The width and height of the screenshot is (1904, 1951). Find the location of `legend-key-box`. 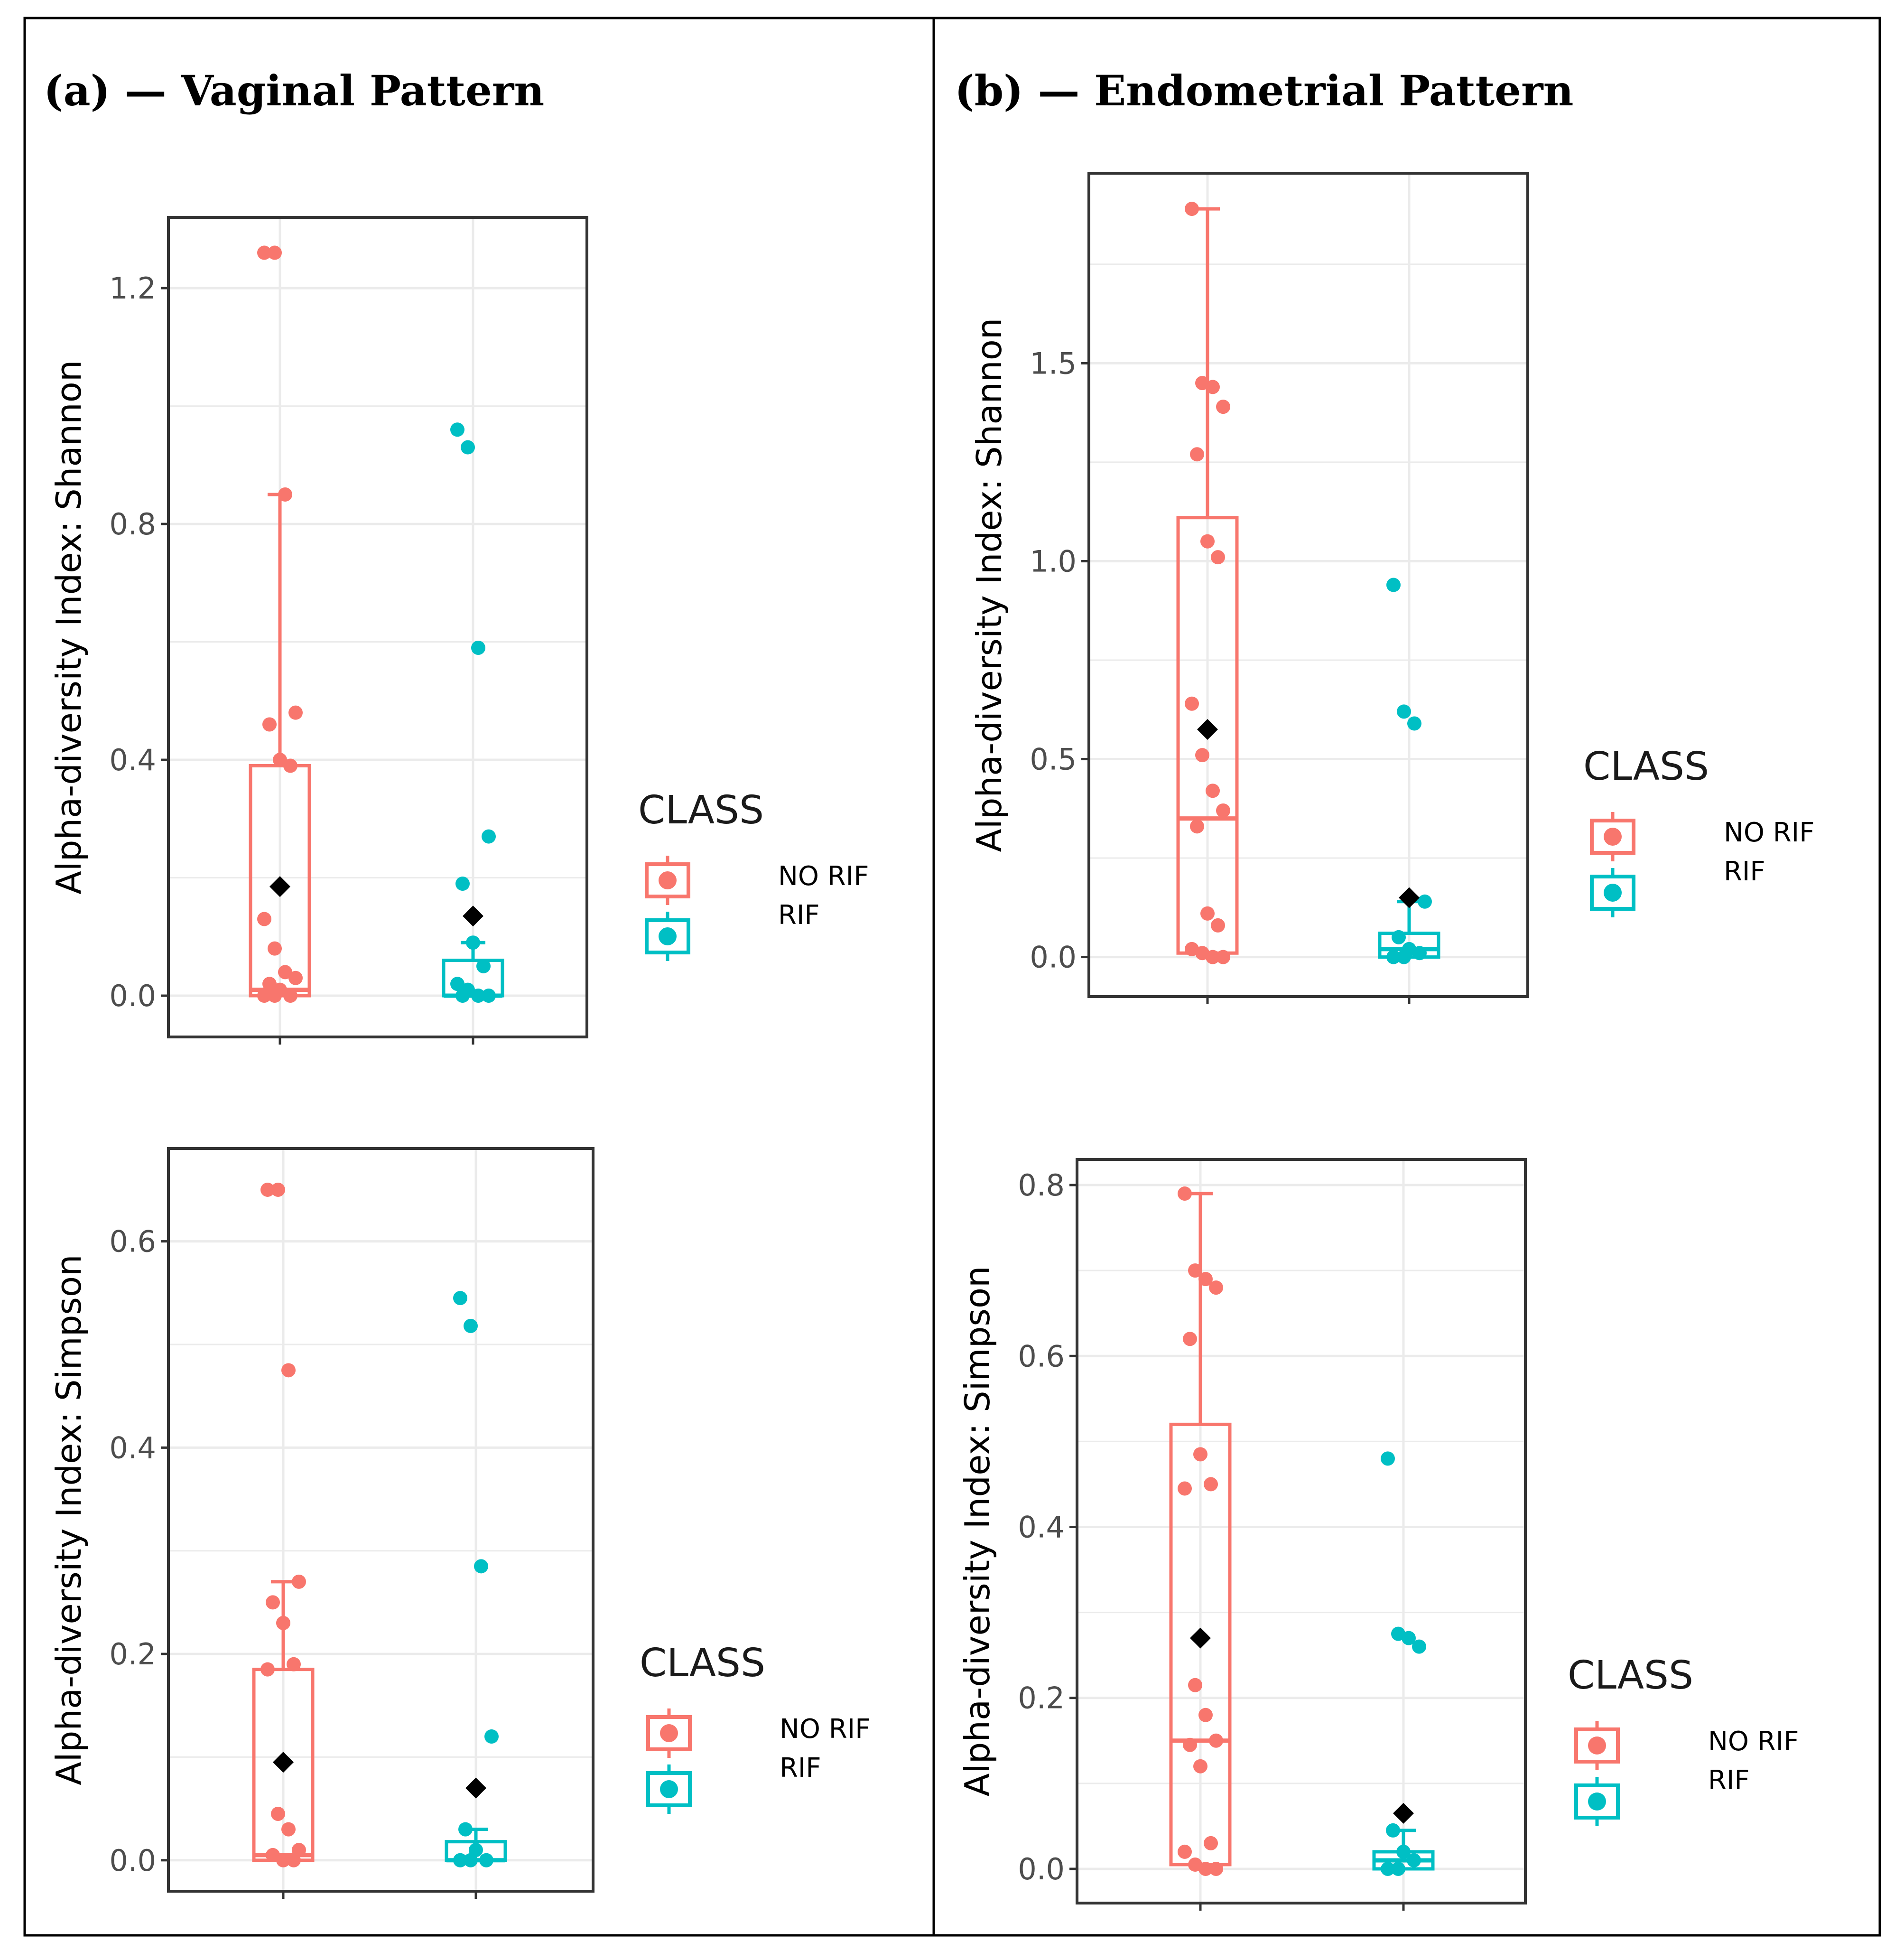

legend-key-box is located at coordinates (667, 936).